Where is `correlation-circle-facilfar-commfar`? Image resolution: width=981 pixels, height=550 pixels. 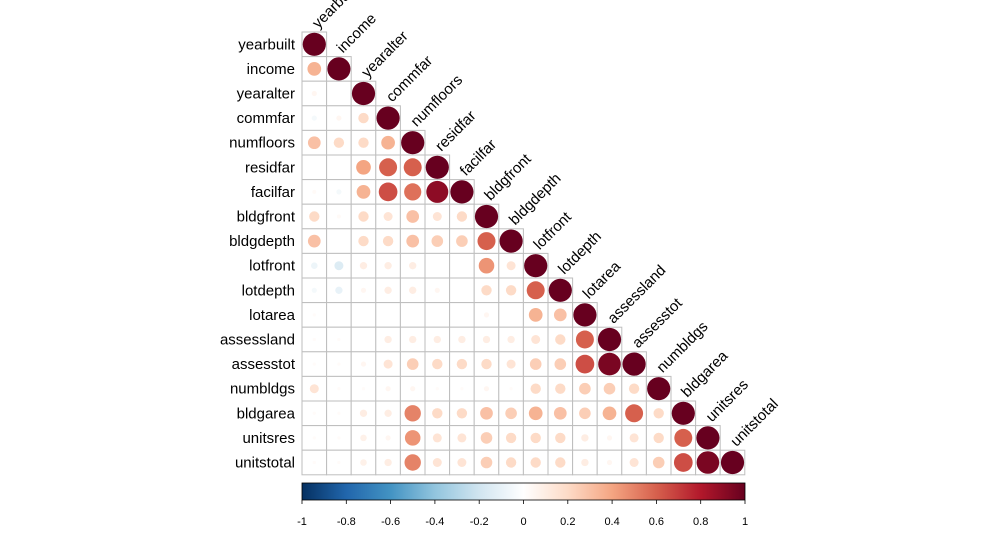
correlation-circle-facilfar-commfar is located at coordinates (388, 192).